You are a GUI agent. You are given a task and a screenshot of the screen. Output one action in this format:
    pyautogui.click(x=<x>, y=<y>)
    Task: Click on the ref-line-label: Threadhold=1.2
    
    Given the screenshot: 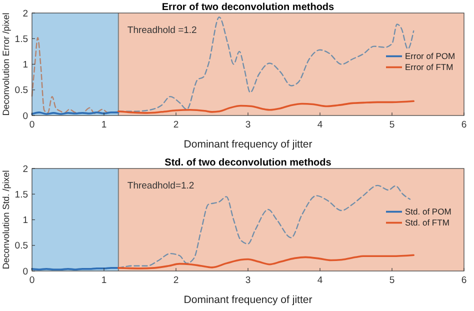 What is the action you would take?
    pyautogui.click(x=160, y=186)
    